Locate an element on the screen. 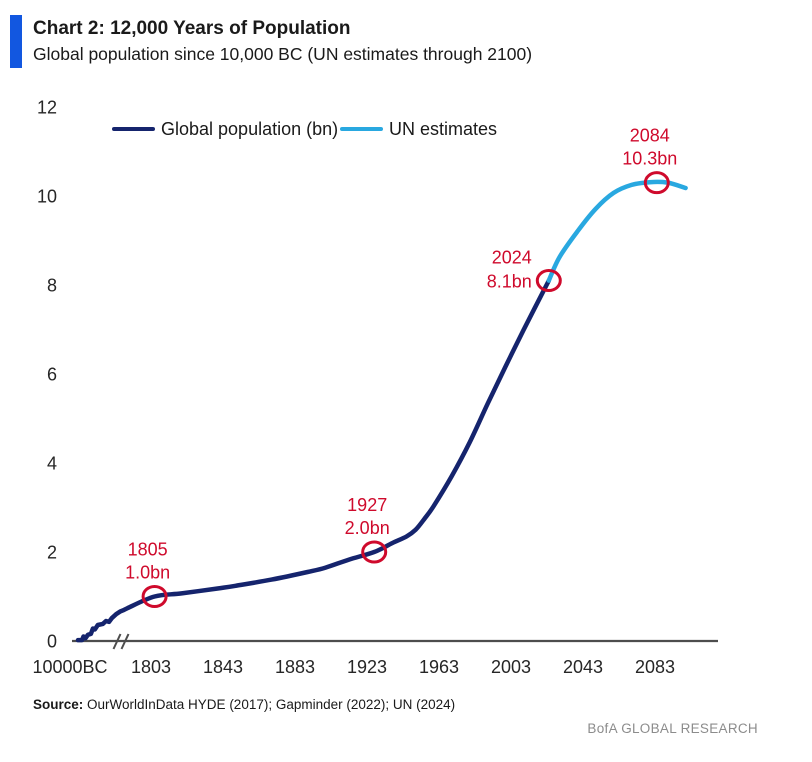  x-tick-label: 1963 is located at coordinates (439, 667).